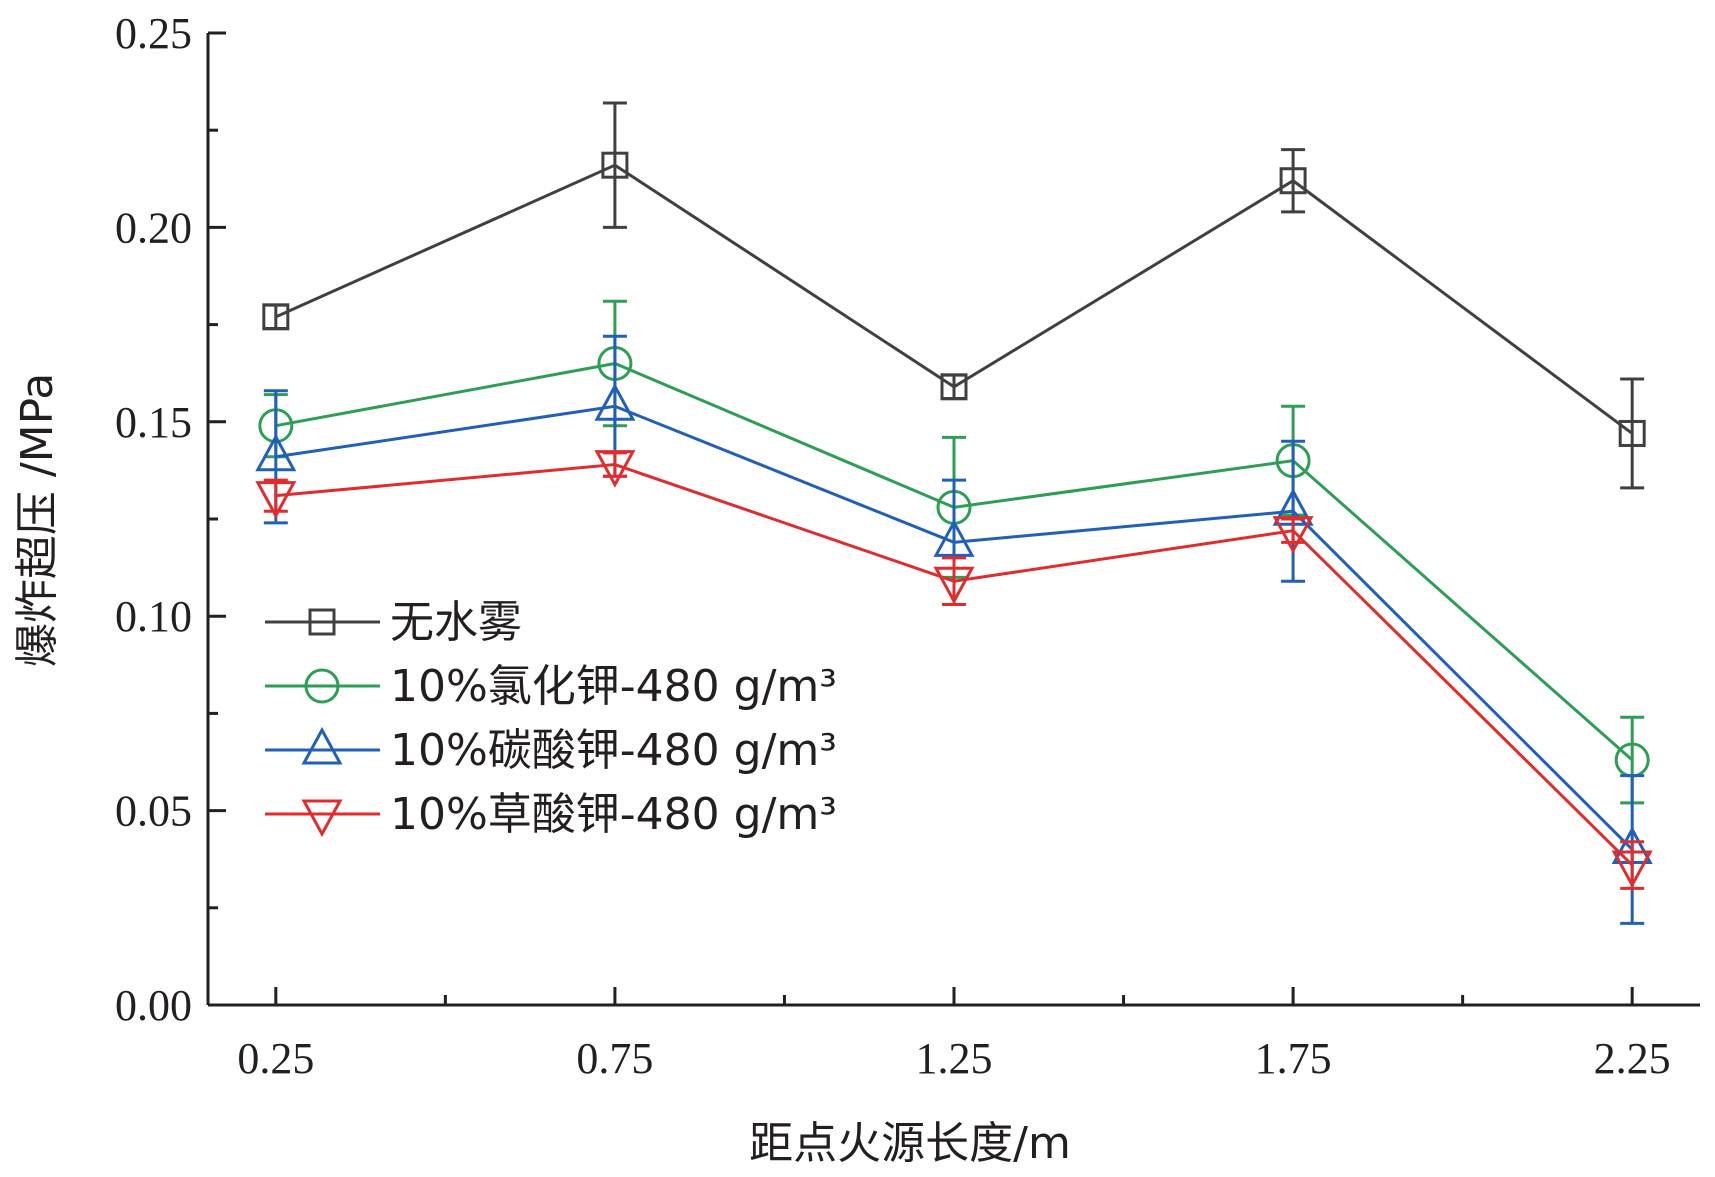  Describe the element at coordinates (1632, 1058) in the screenshot. I see `x-tick-label: 2.25` at that location.